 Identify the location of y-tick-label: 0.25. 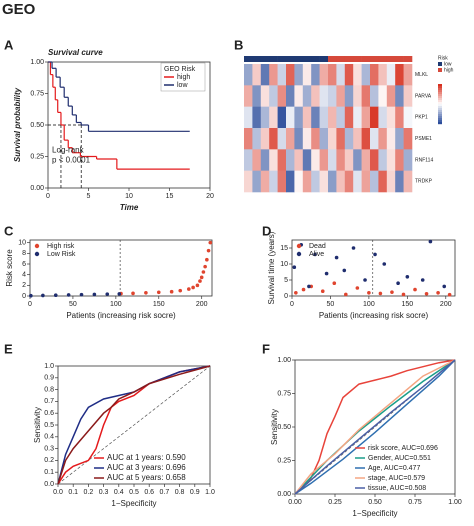
(37, 156).